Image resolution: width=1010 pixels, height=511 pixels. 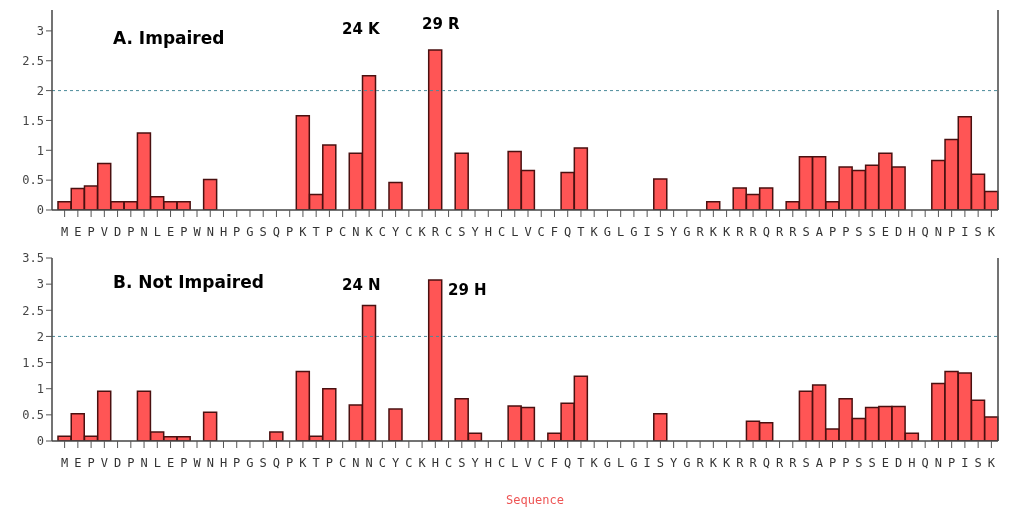 I want to click on y-tick-label: 3.5, so click(x=33, y=258).